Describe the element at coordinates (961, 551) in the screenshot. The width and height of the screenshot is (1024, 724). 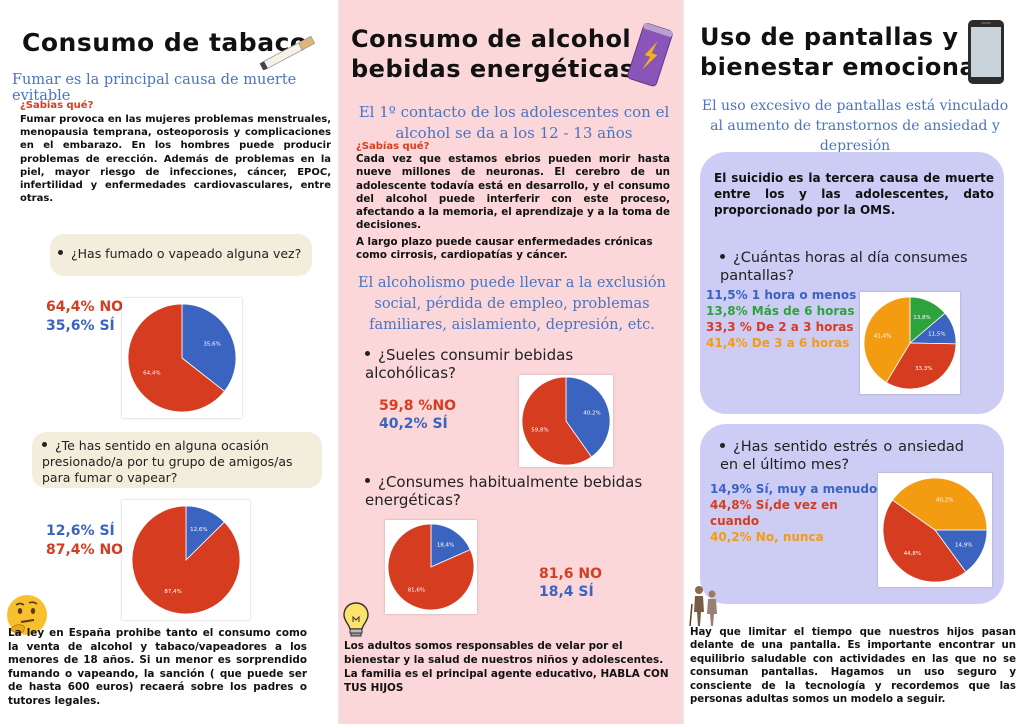
I see `pie-slice-s-muy-a-menudo` at that location.